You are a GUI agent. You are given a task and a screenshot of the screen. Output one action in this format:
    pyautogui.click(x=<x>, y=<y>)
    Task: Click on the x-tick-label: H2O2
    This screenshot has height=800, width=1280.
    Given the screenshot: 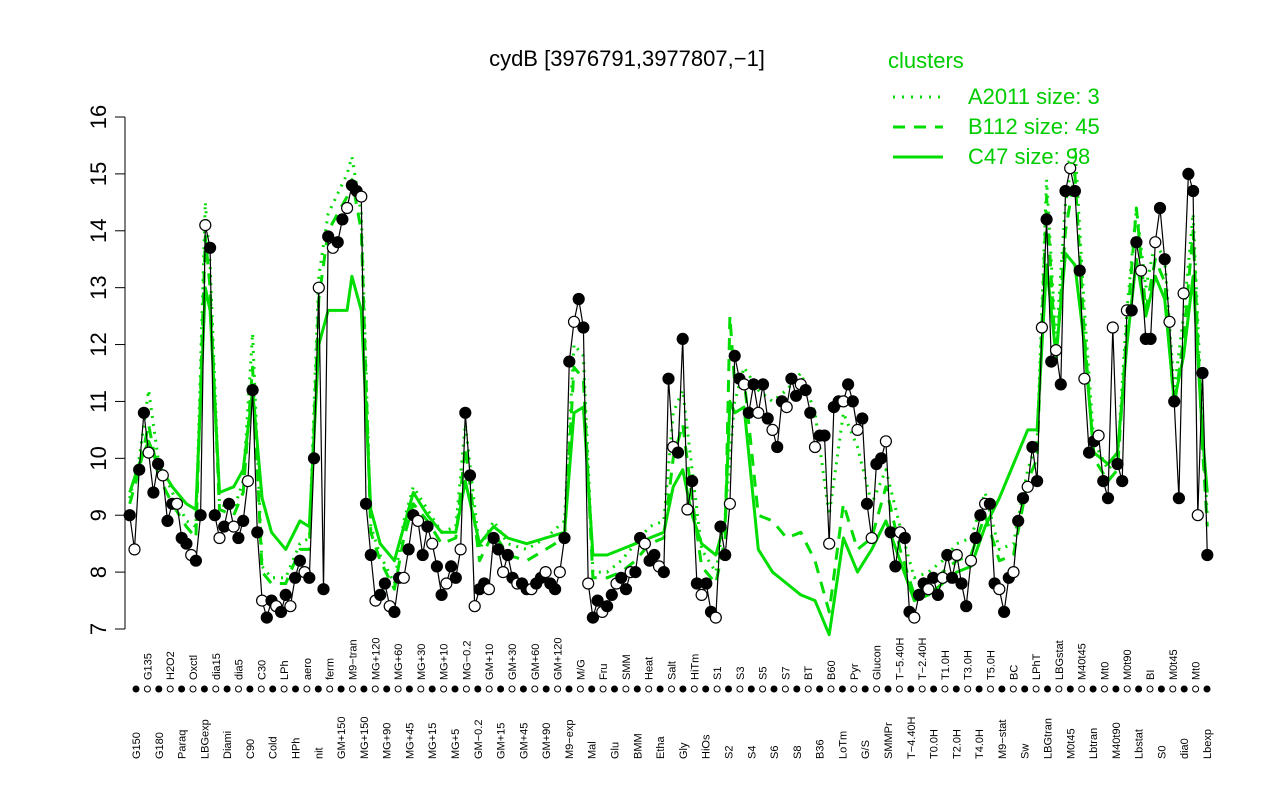 What is the action you would take?
    pyautogui.click(x=171, y=665)
    